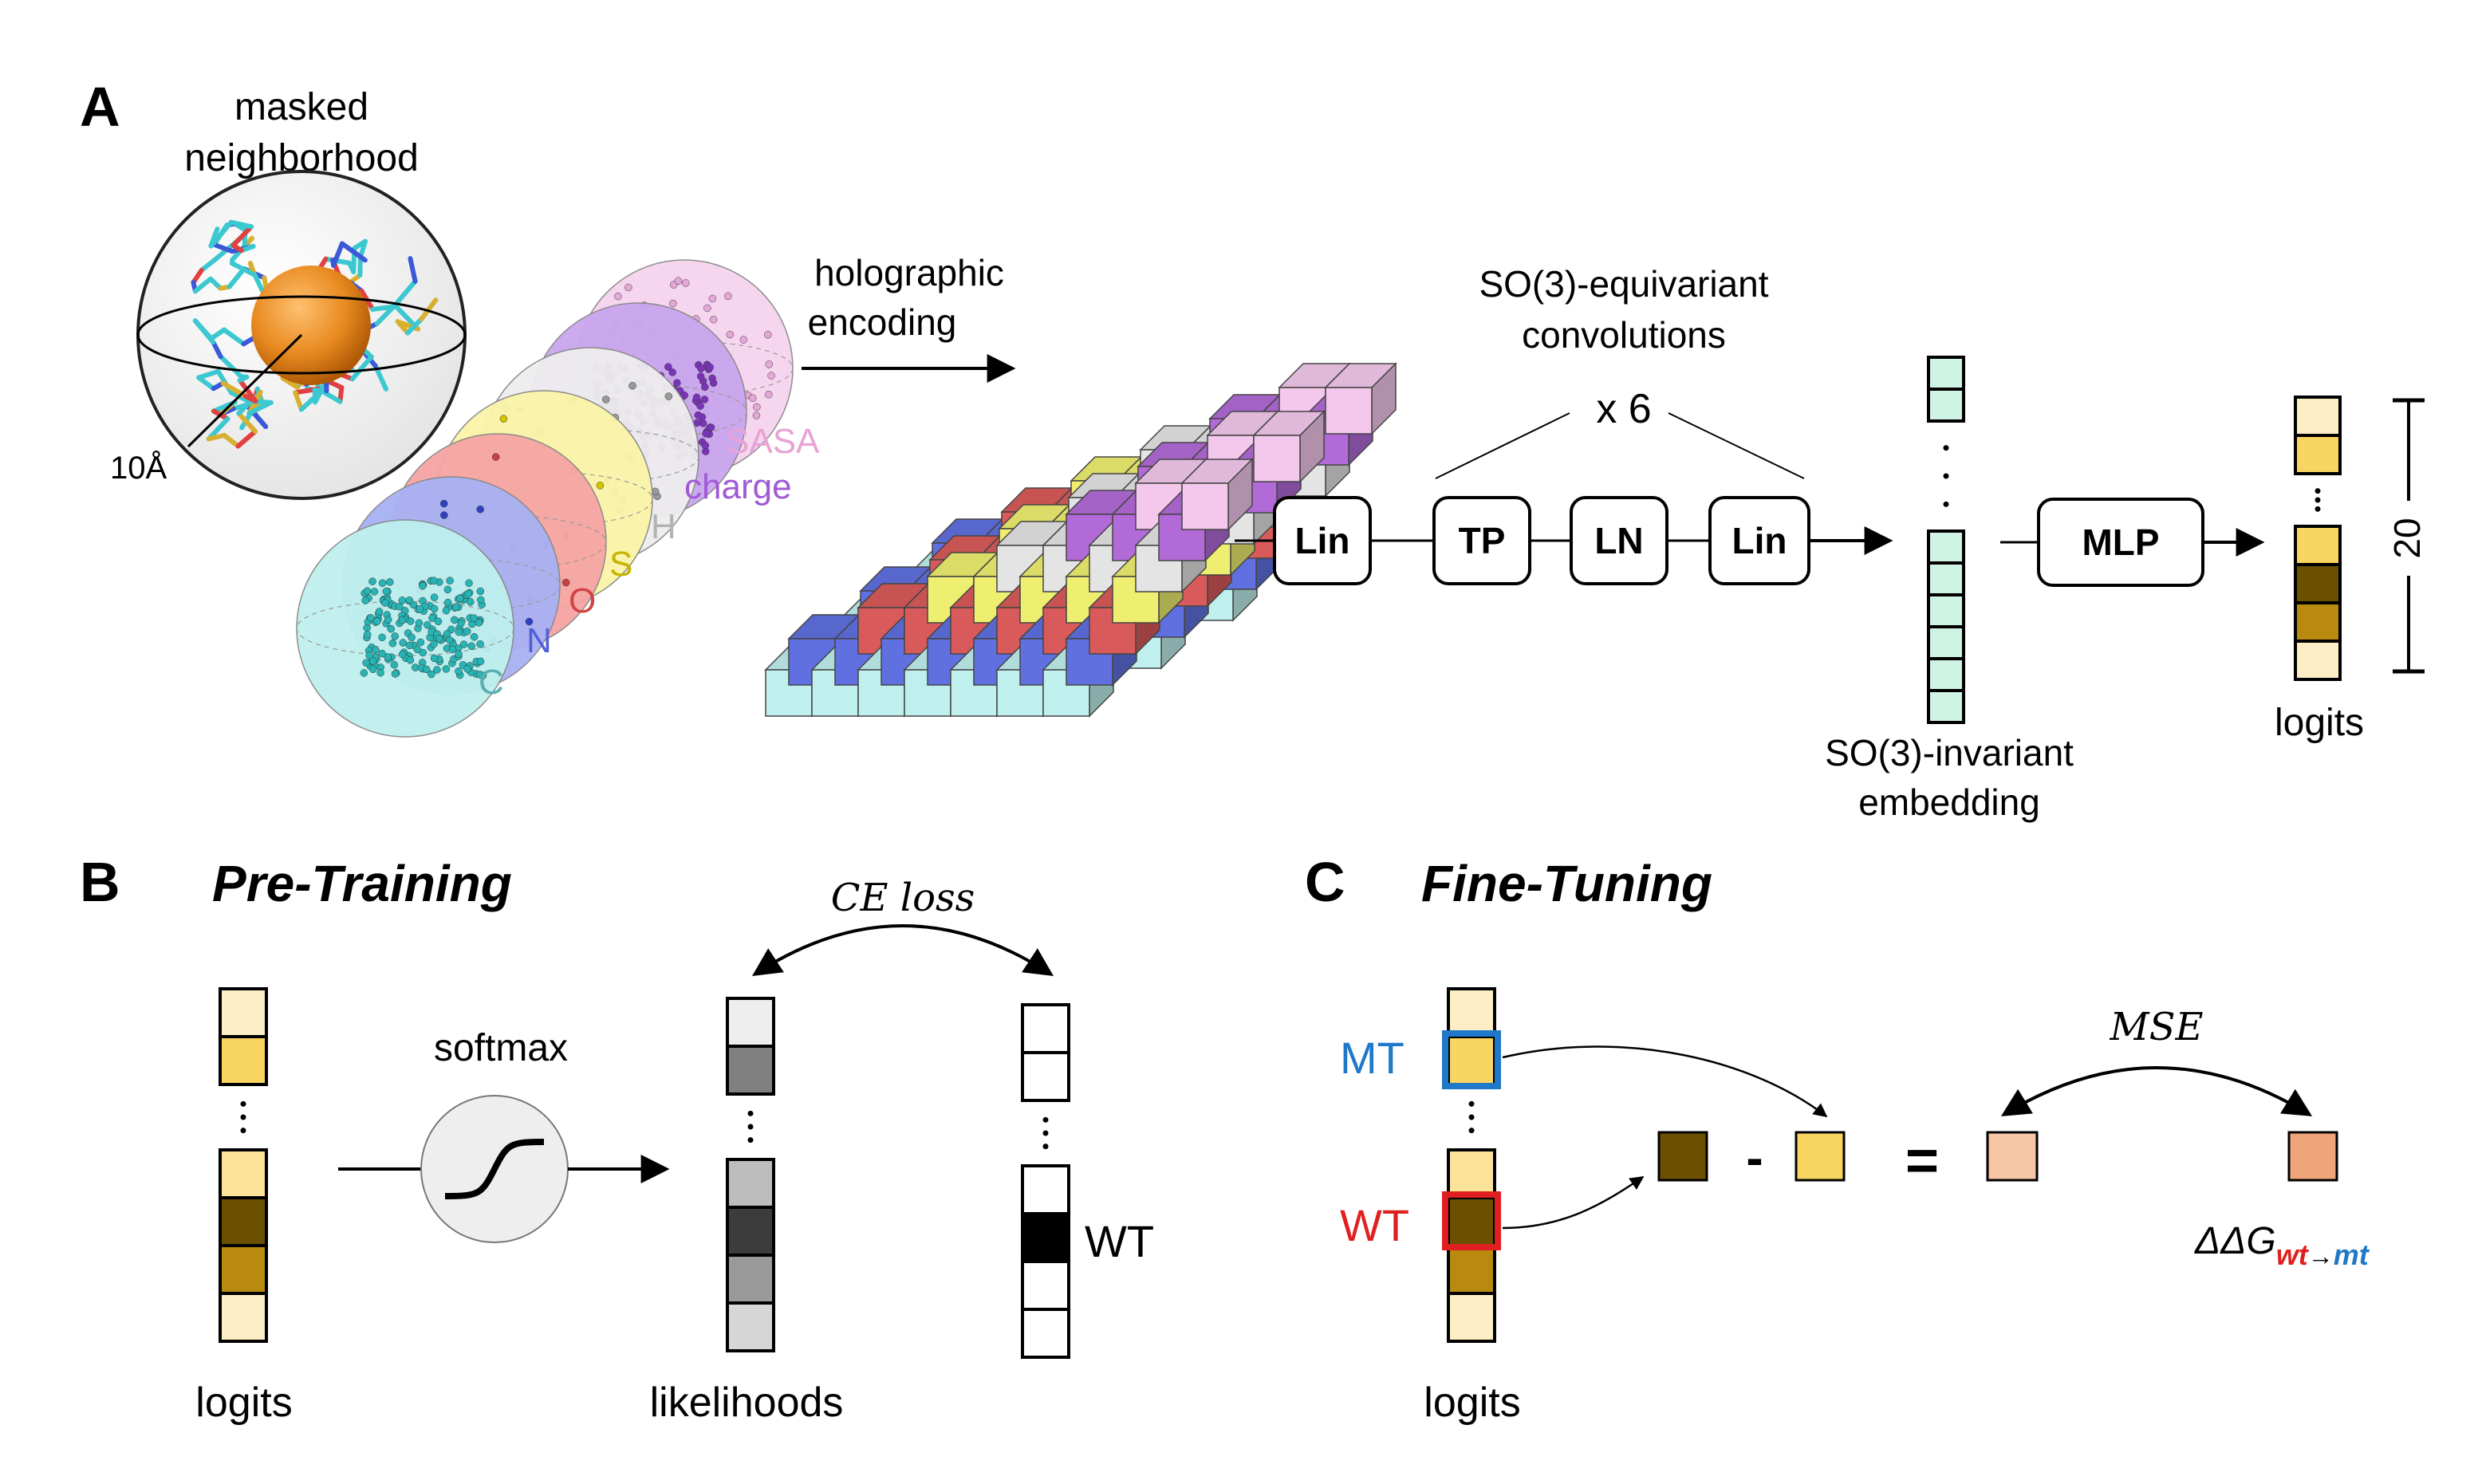  What do you see at coordinates (2317, 538) in the screenshot?
I see `logits-vector-a` at bounding box center [2317, 538].